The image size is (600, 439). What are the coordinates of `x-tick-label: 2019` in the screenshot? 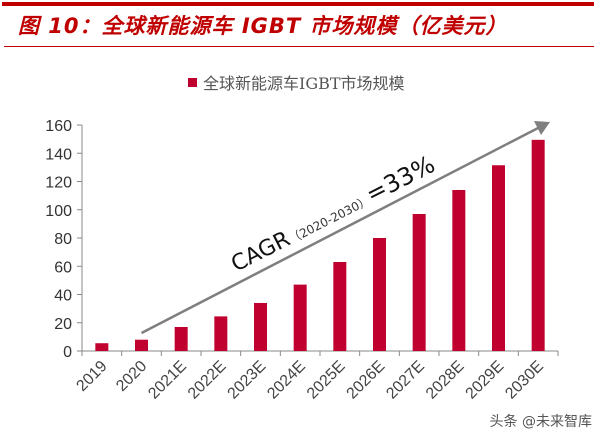 It's located at (91, 376).